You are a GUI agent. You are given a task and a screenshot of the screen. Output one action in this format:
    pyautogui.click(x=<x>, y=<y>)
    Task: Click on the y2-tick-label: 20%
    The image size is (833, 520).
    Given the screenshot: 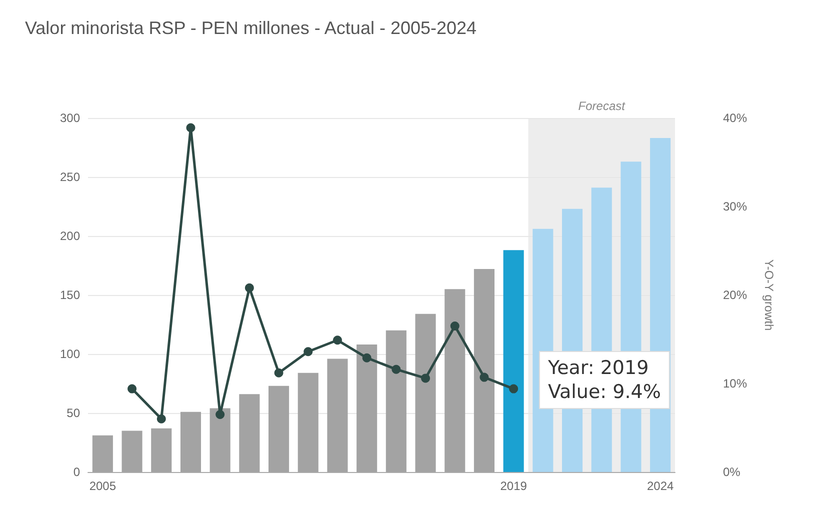 What is the action you would take?
    pyautogui.click(x=735, y=295)
    